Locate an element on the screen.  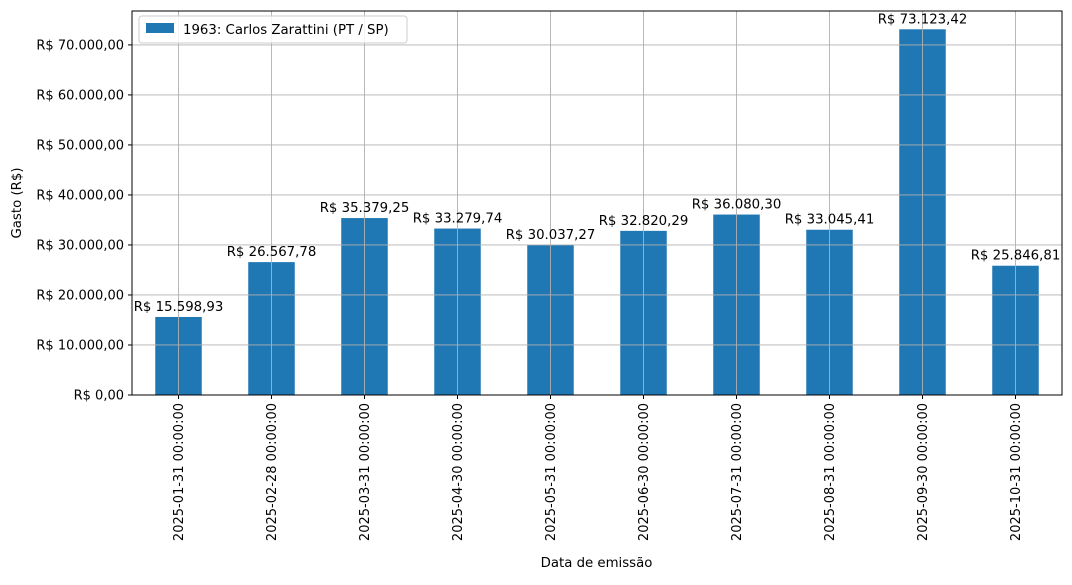
x-tick-label: 2025-02-28 00:00:00 is located at coordinates (272, 472).